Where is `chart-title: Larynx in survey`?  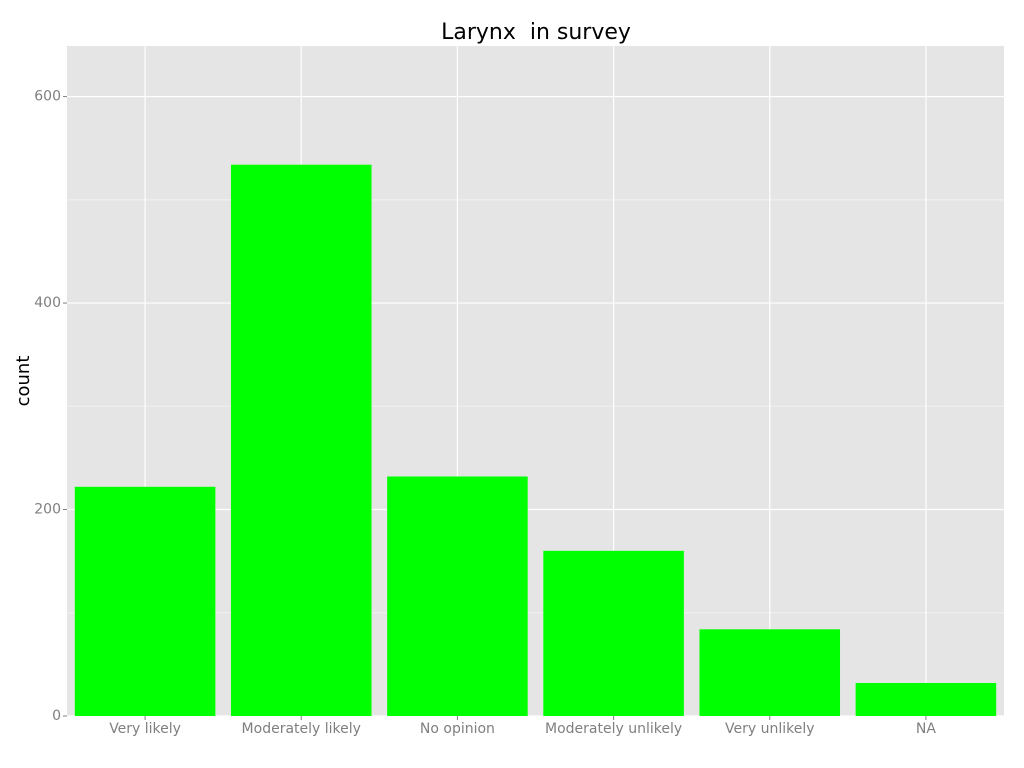
chart-title: Larynx in survey is located at coordinates (536, 32).